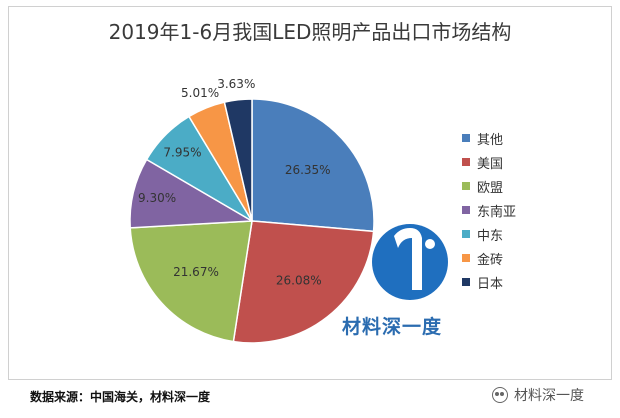  I want to click on legend-item-6: 日本, so click(517, 282).